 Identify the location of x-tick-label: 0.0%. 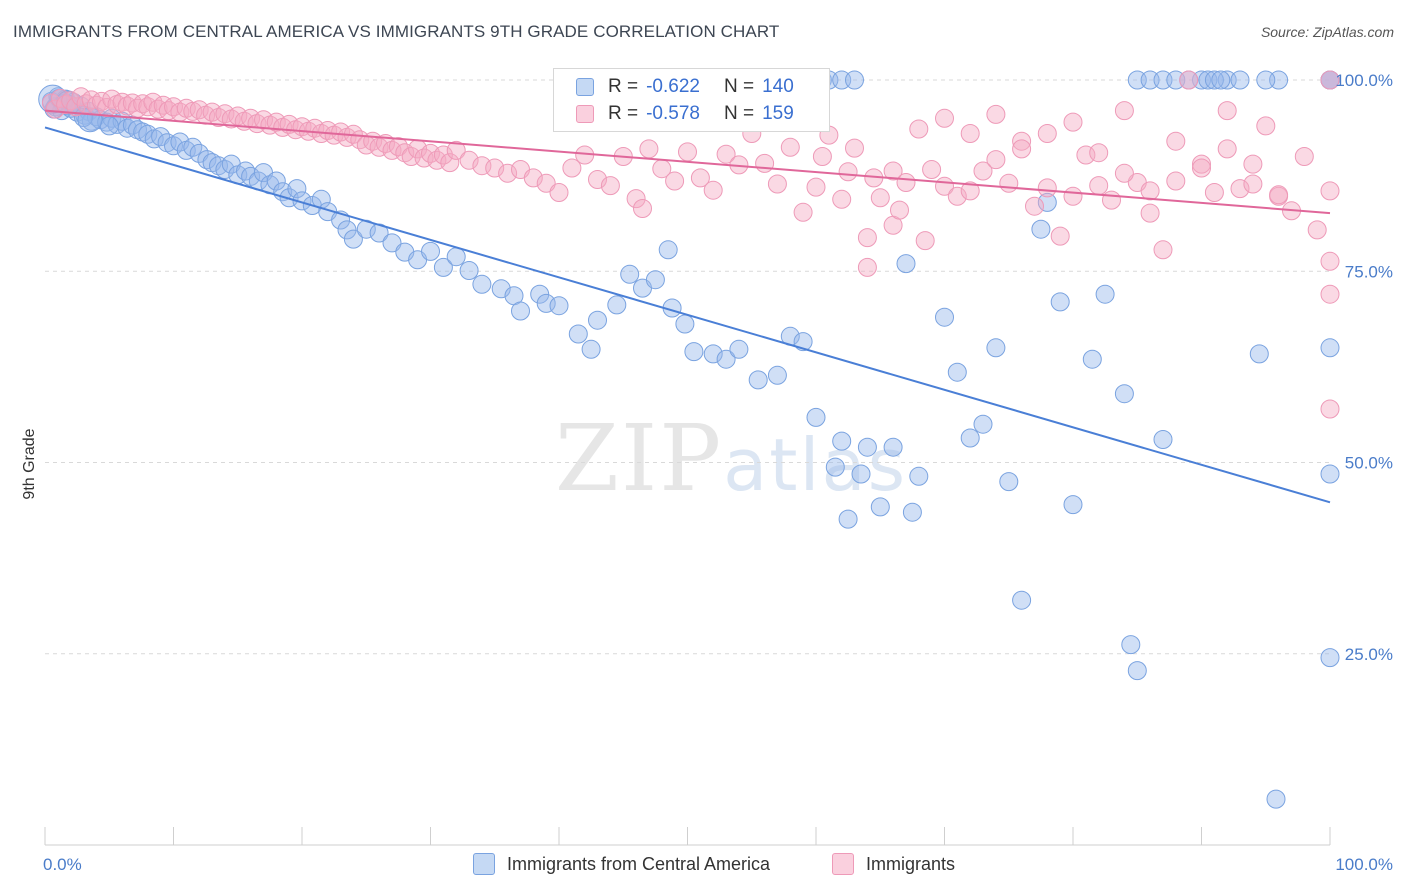
(62, 864).